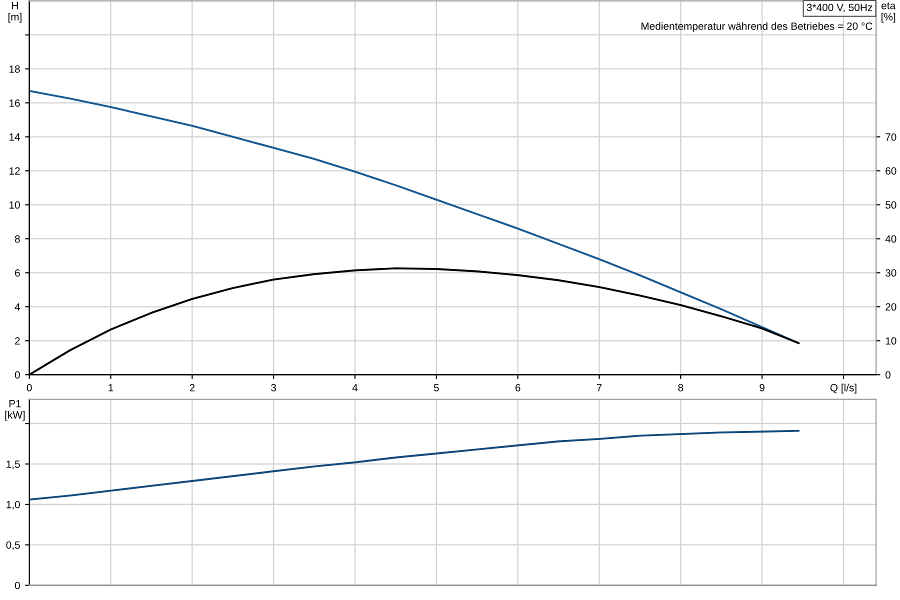  Describe the element at coordinates (192, 388) in the screenshot. I see `x-tick-label: 2` at that location.